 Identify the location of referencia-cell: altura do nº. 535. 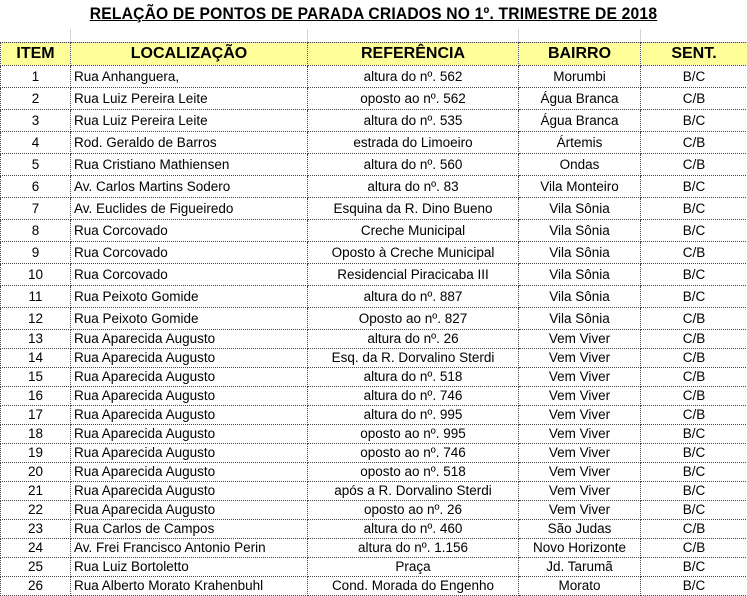
(413, 121).